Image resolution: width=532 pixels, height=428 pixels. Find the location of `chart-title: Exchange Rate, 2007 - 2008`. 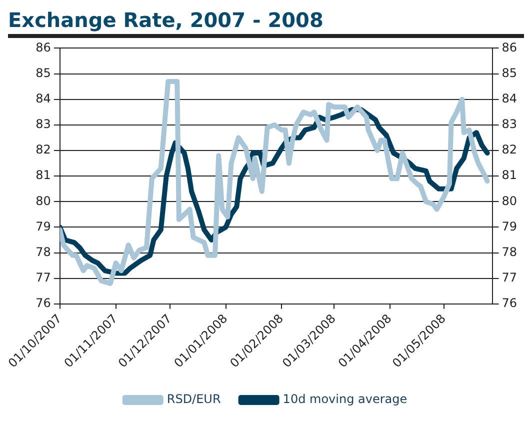

chart-title: Exchange Rate, 2007 - 2008 is located at coordinates (166, 20).